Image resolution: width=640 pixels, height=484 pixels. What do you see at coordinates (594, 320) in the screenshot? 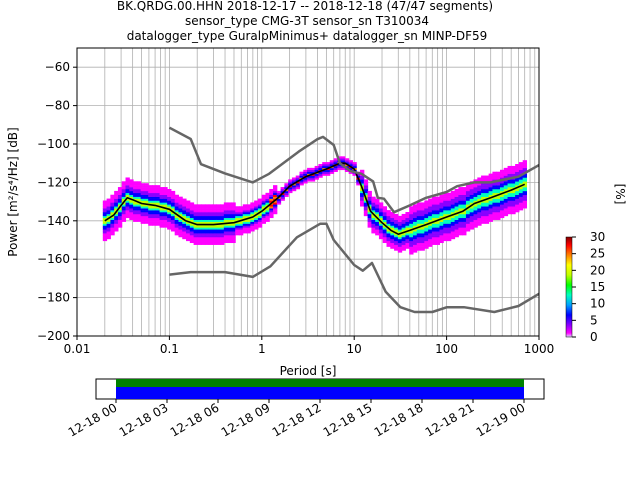
I see `colorbar-tick-label: 5` at bounding box center [594, 320].